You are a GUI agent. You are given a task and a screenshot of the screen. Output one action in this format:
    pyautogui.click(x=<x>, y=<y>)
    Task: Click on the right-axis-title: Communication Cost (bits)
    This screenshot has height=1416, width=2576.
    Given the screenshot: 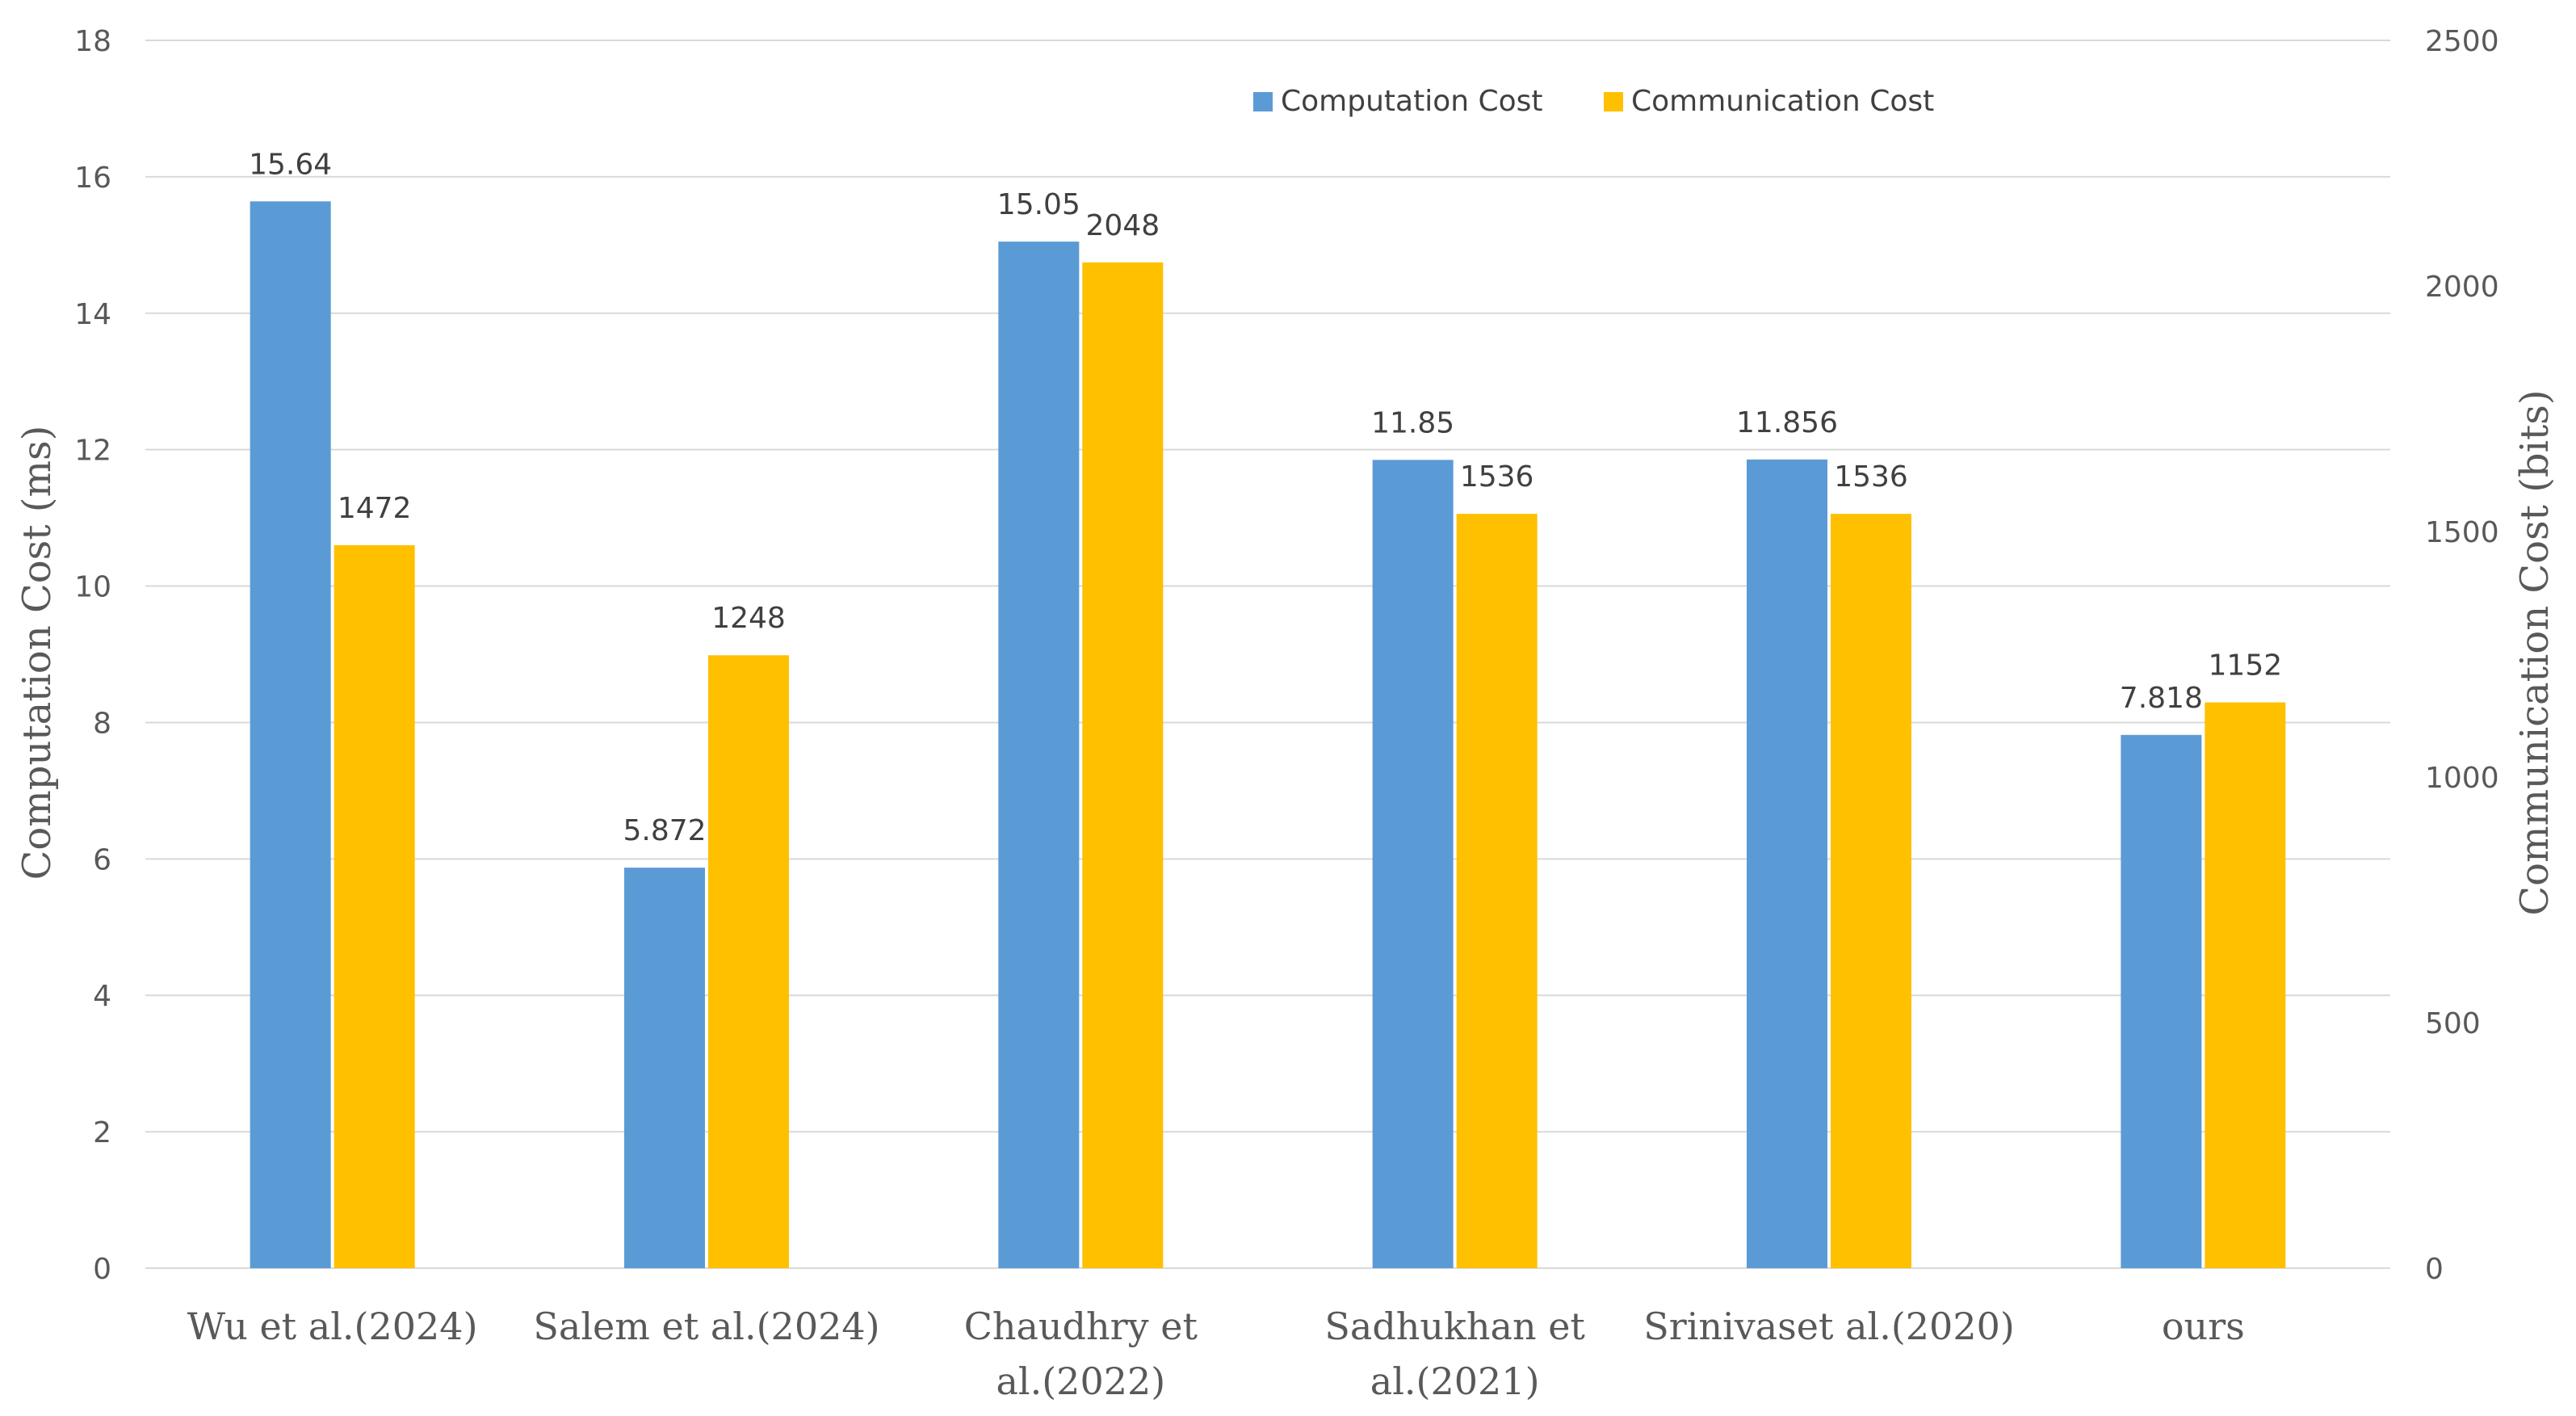 What is the action you would take?
    pyautogui.click(x=2534, y=652)
    